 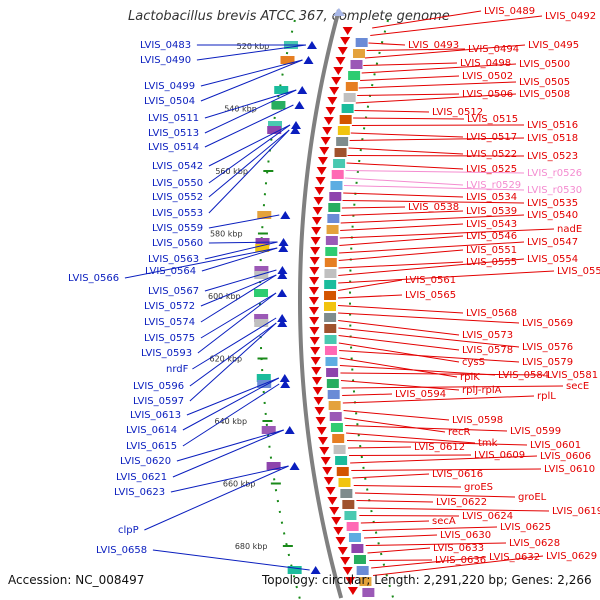 What do you see at coordinates (473, 362) in the screenshot?
I see `right-gene-label: cysS` at bounding box center [473, 362].